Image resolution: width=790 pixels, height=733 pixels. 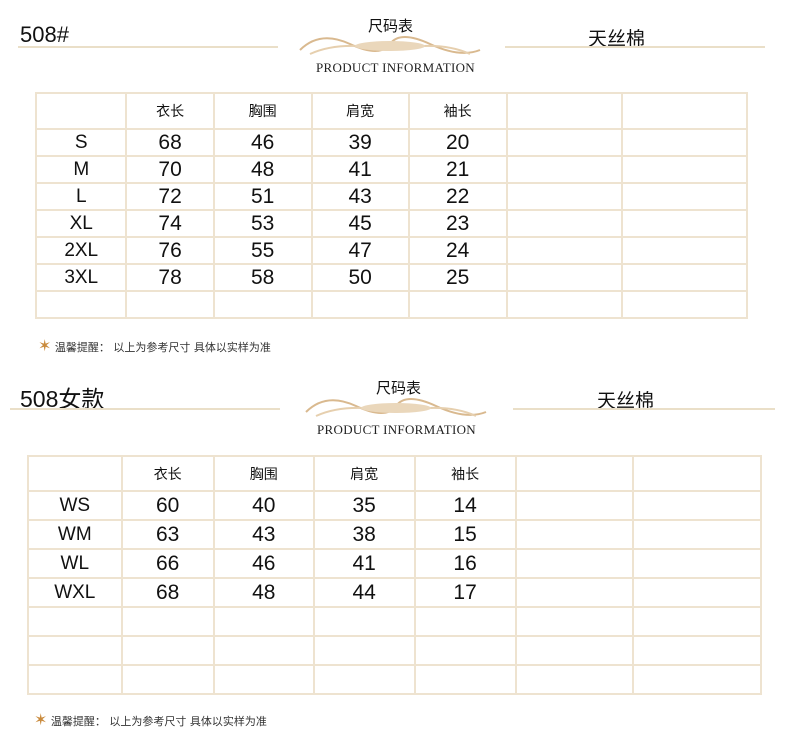 What do you see at coordinates (81, 196) in the screenshot?
I see `size-cell: L` at bounding box center [81, 196].